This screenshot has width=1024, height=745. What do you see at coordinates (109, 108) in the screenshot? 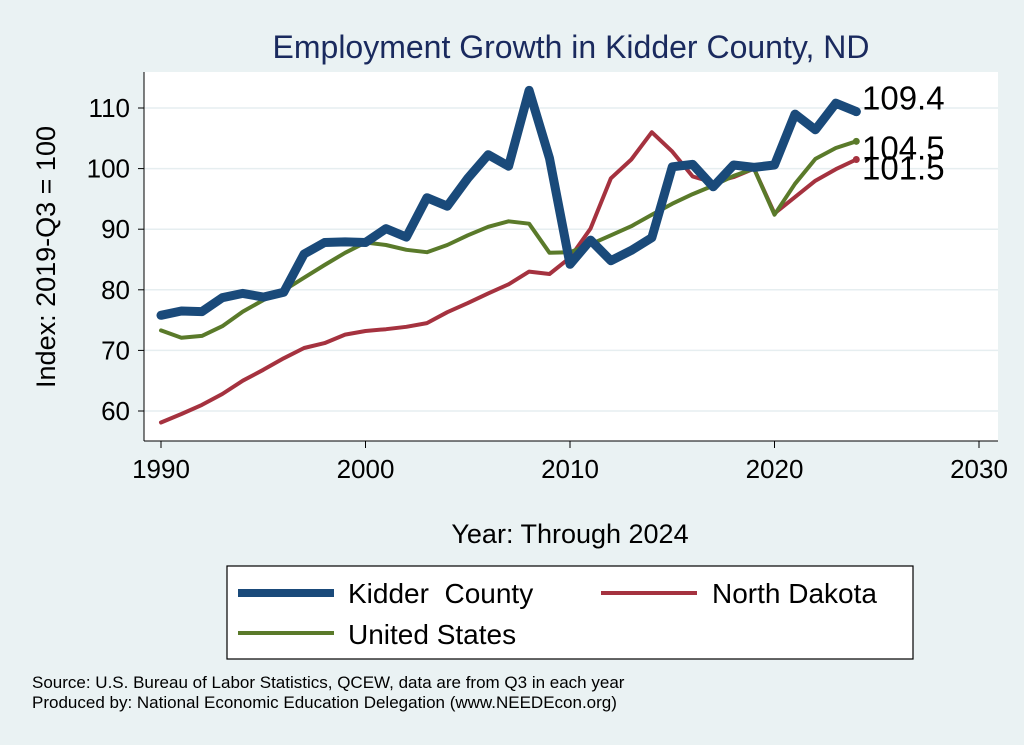
I see `y-tick-label-110: 110` at bounding box center [109, 108].